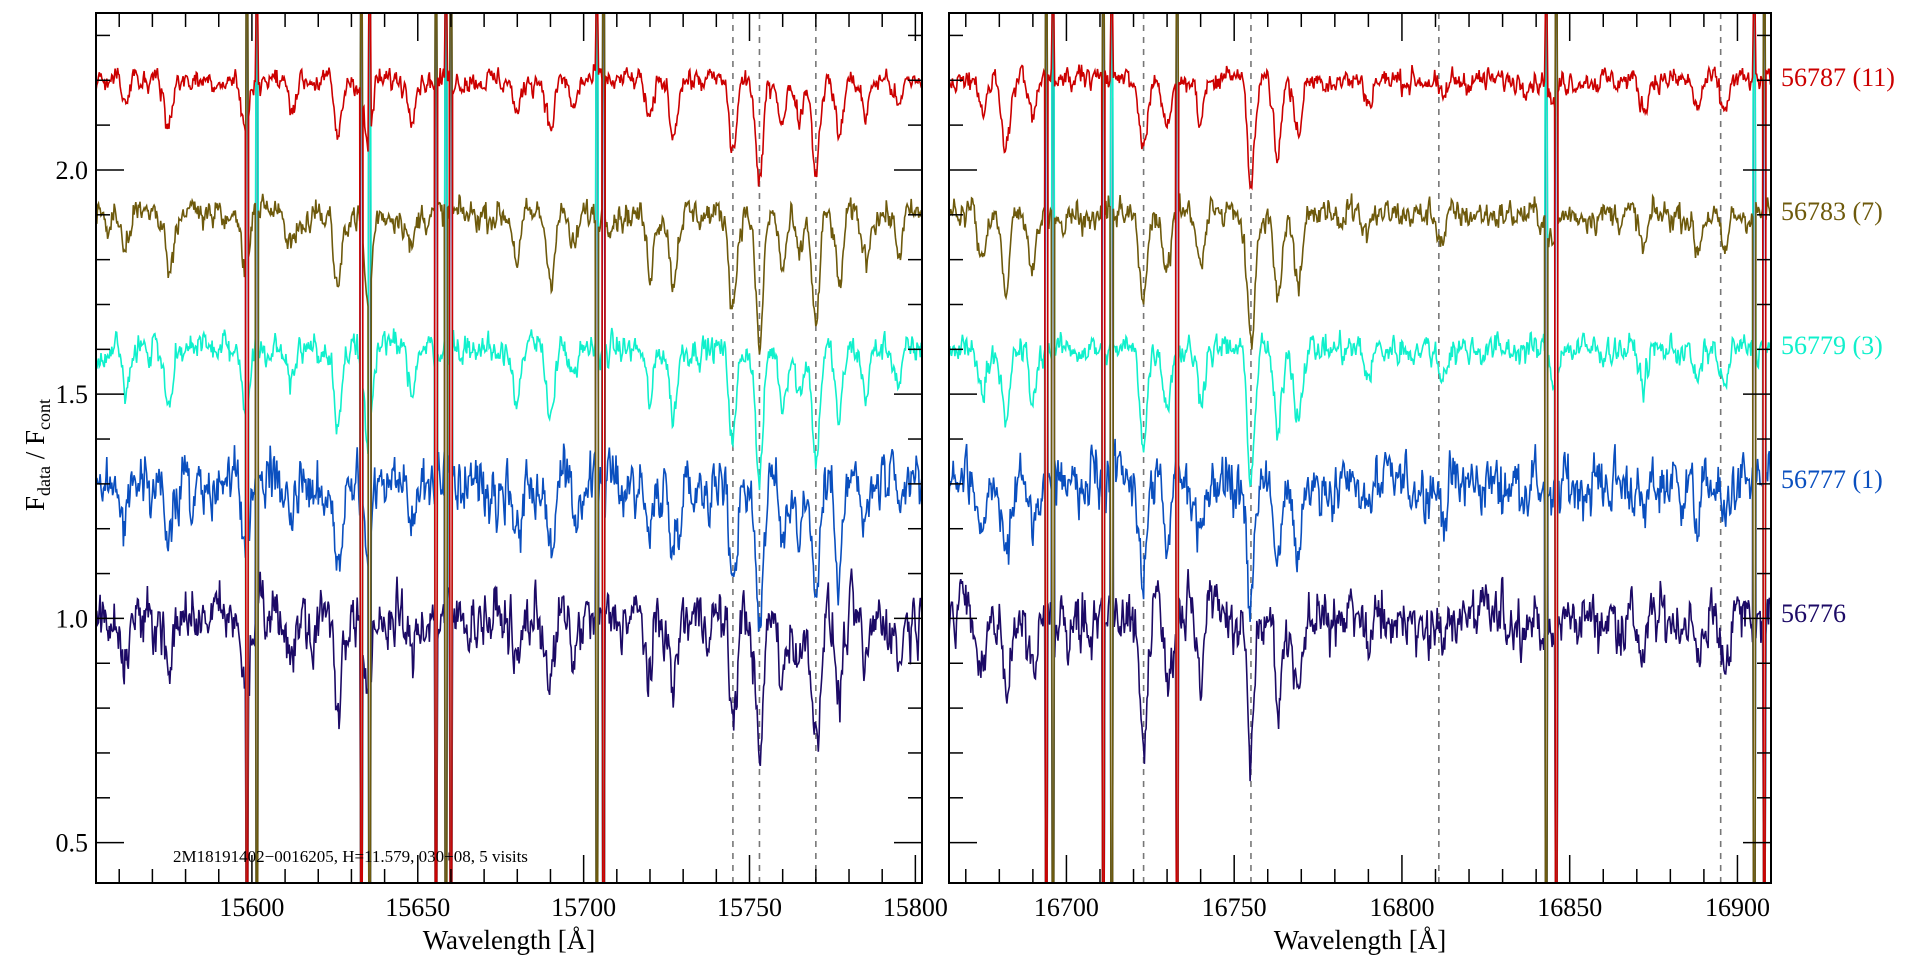 The height and width of the screenshot is (960, 1920). Describe the element at coordinates (1066, 907) in the screenshot. I see `x-tick-label: 16700` at that location.